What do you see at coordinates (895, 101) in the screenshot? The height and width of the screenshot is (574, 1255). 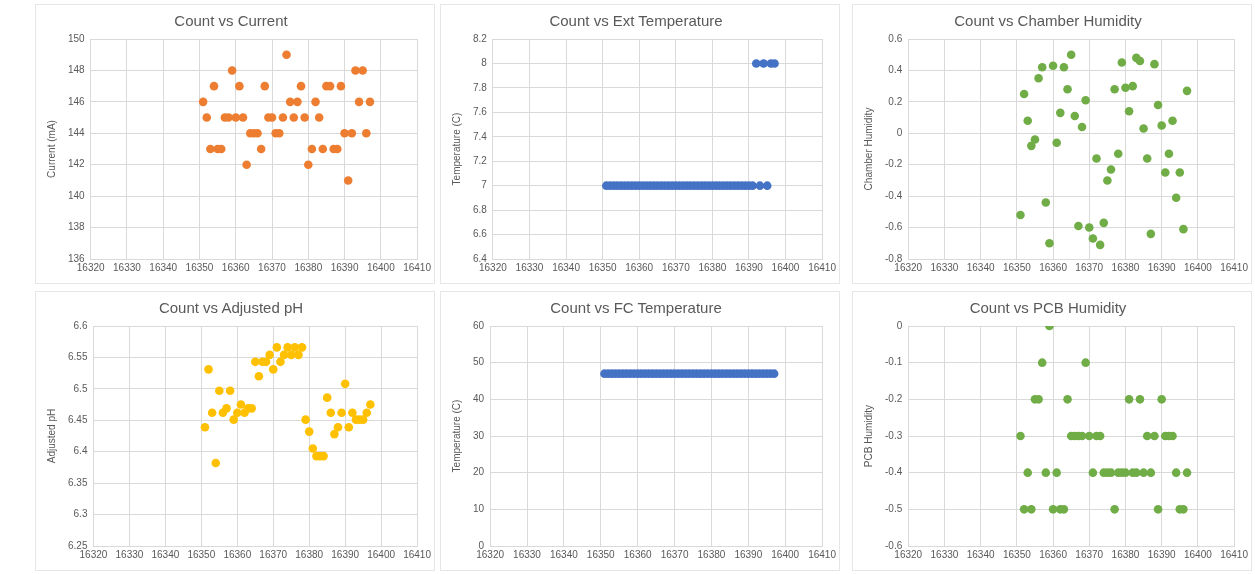 I see `y-tick-label: 0.2` at bounding box center [895, 101].